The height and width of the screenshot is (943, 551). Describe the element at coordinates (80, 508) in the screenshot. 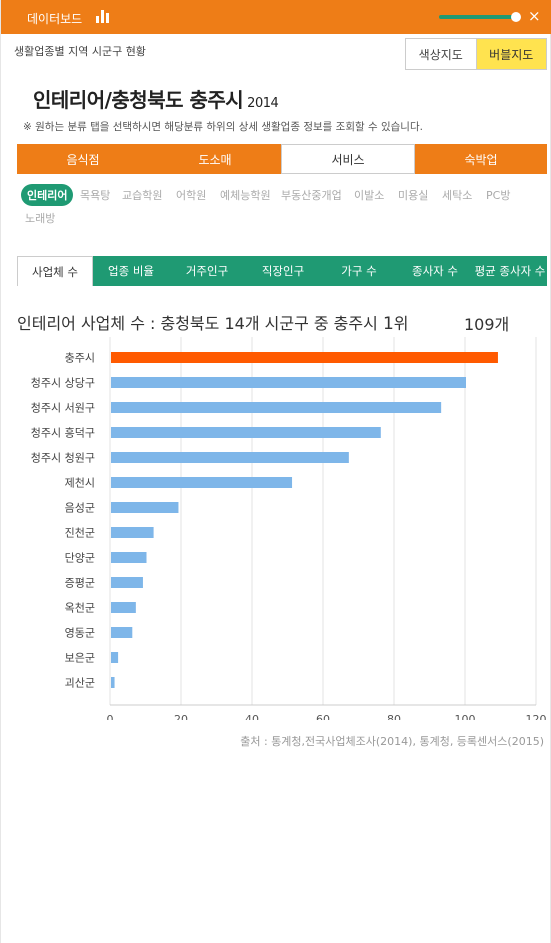

I see `category-label: 음성군` at that location.